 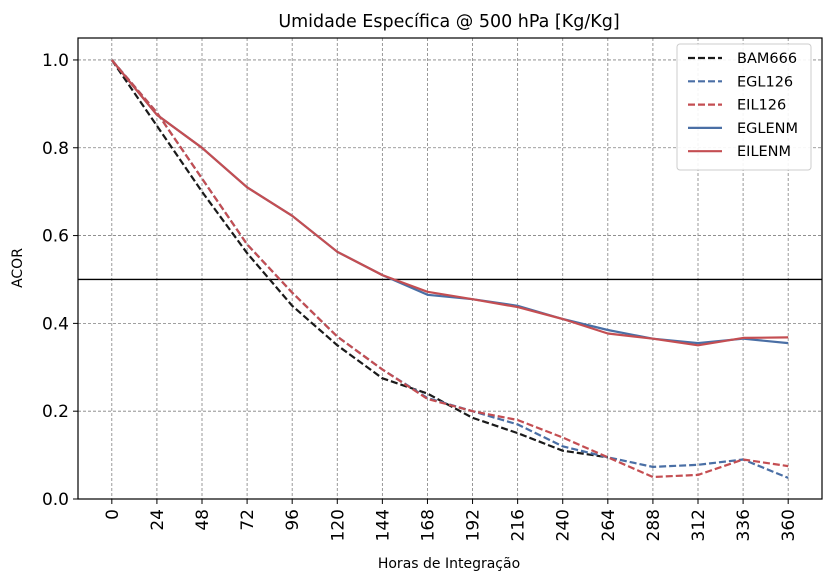 What do you see at coordinates (654, 525) in the screenshot?
I see `x-tick-label: 288` at bounding box center [654, 525].